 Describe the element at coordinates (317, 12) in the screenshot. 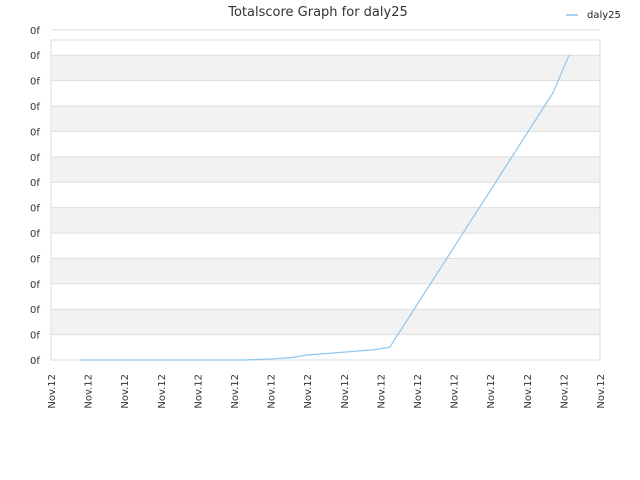

I see `chart-title: Totalscore Graph for daly25` at that location.